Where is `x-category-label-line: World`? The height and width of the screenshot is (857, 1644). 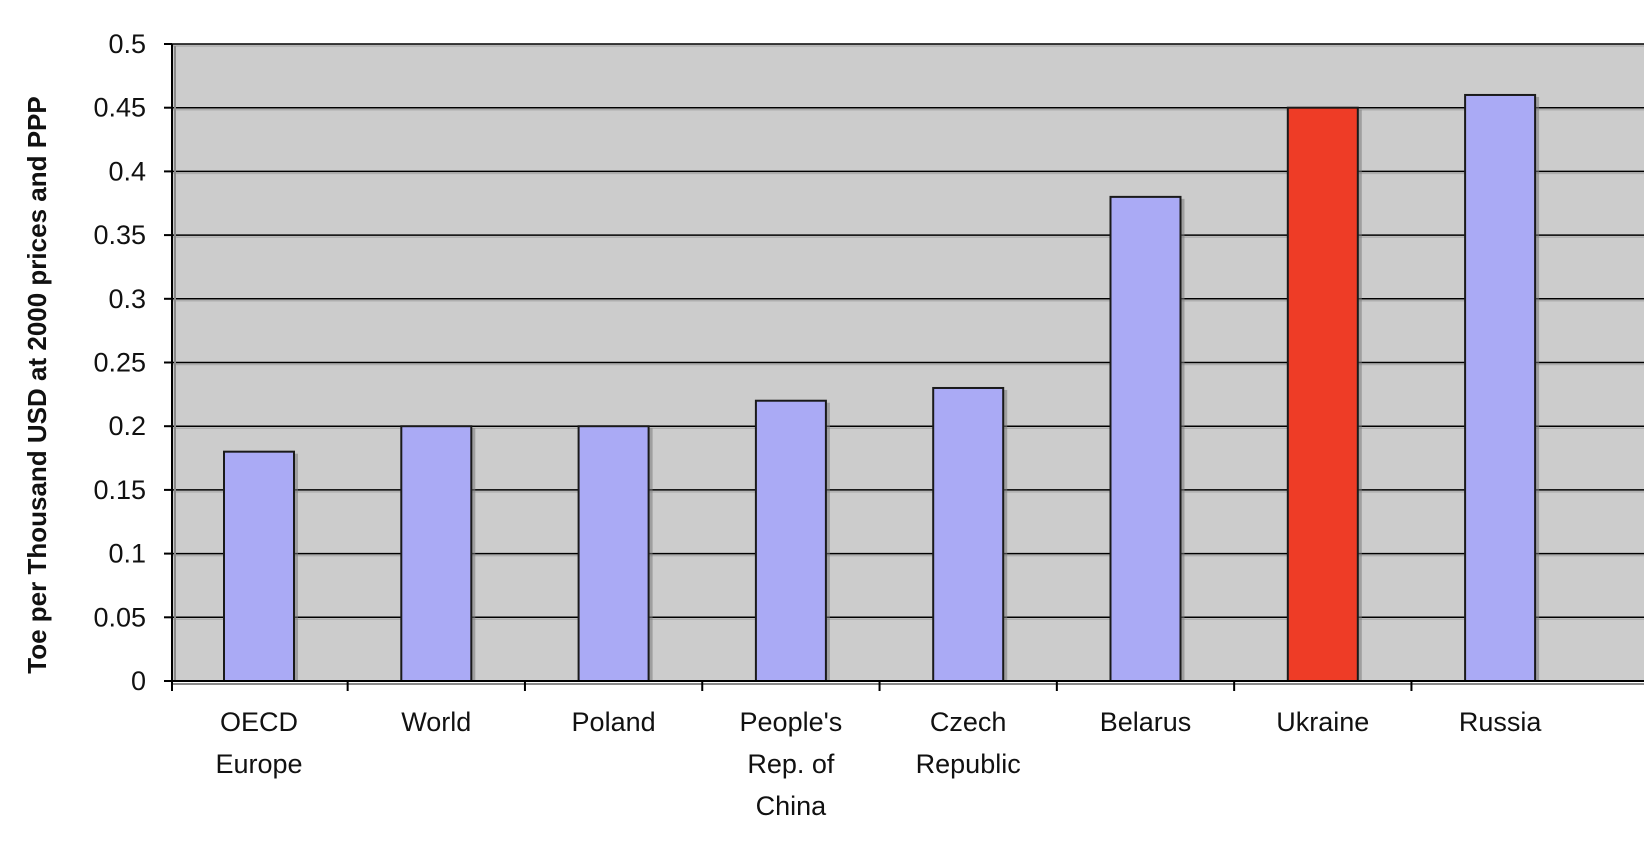 x-category-label-line: World is located at coordinates (436, 722).